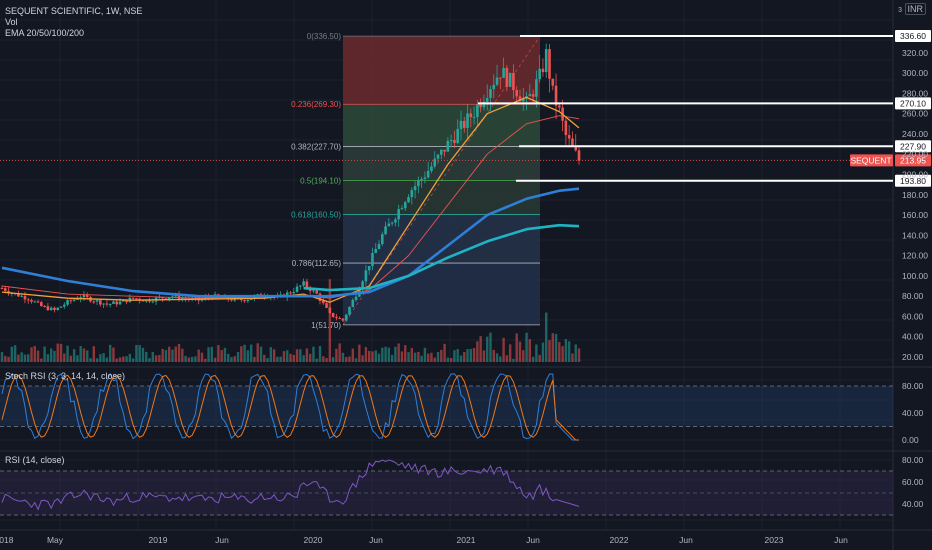 This screenshot has width=932, height=550. Describe the element at coordinates (320, 180) in the screenshot. I see `fib-level-label: 0.5(194.10)` at that location.